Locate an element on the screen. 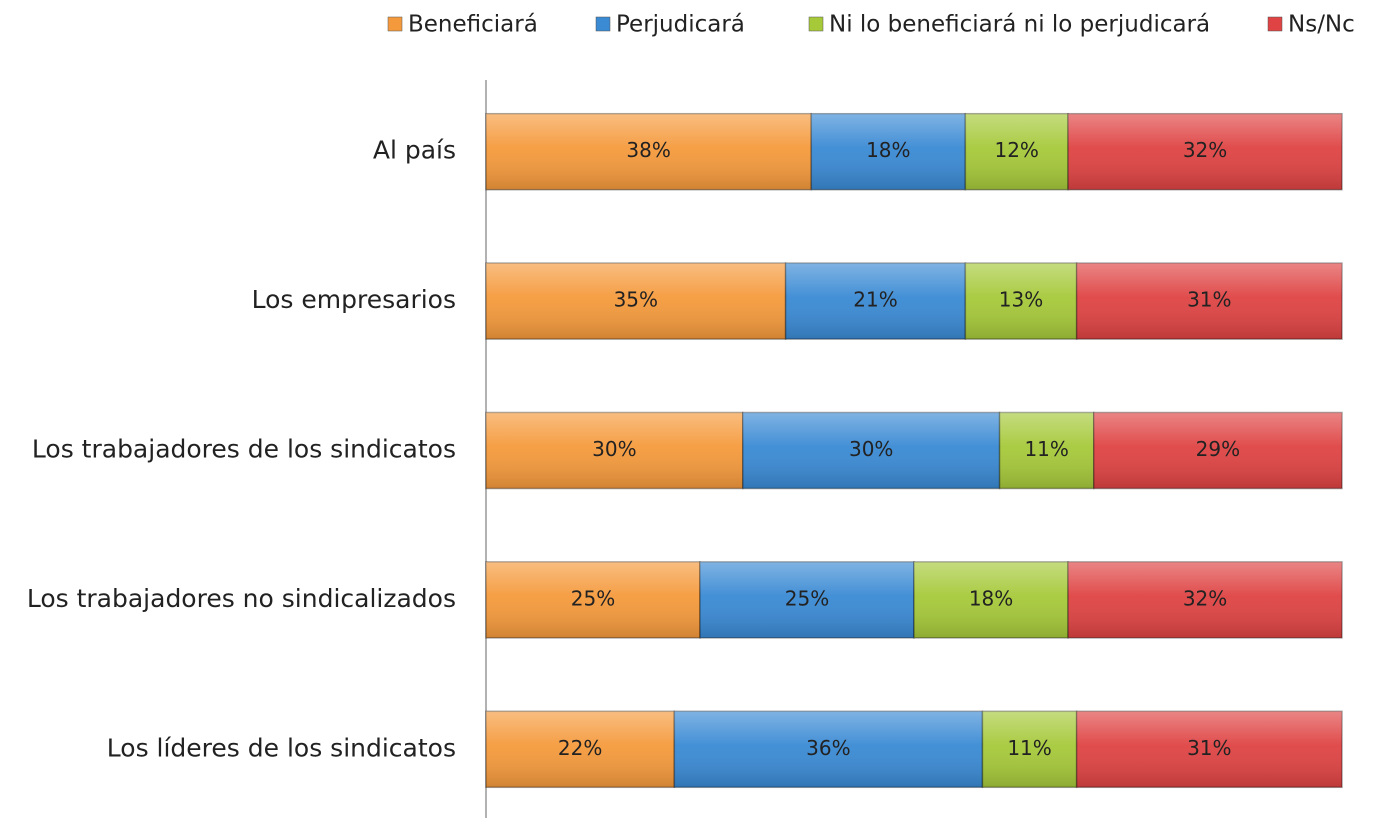 The height and width of the screenshot is (819, 1383). value-label: 21% is located at coordinates (875, 300).